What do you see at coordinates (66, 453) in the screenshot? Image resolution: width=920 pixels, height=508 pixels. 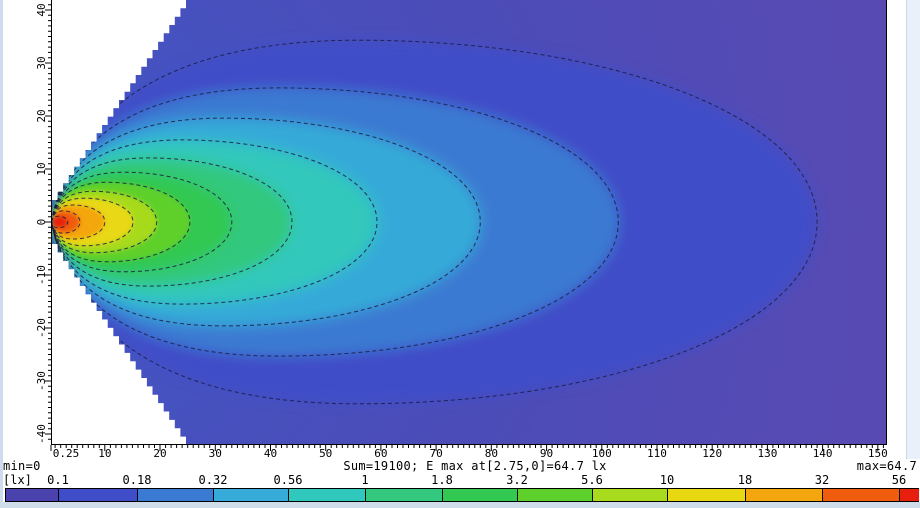 I see `x-tick-label: 0.25` at bounding box center [66, 453].